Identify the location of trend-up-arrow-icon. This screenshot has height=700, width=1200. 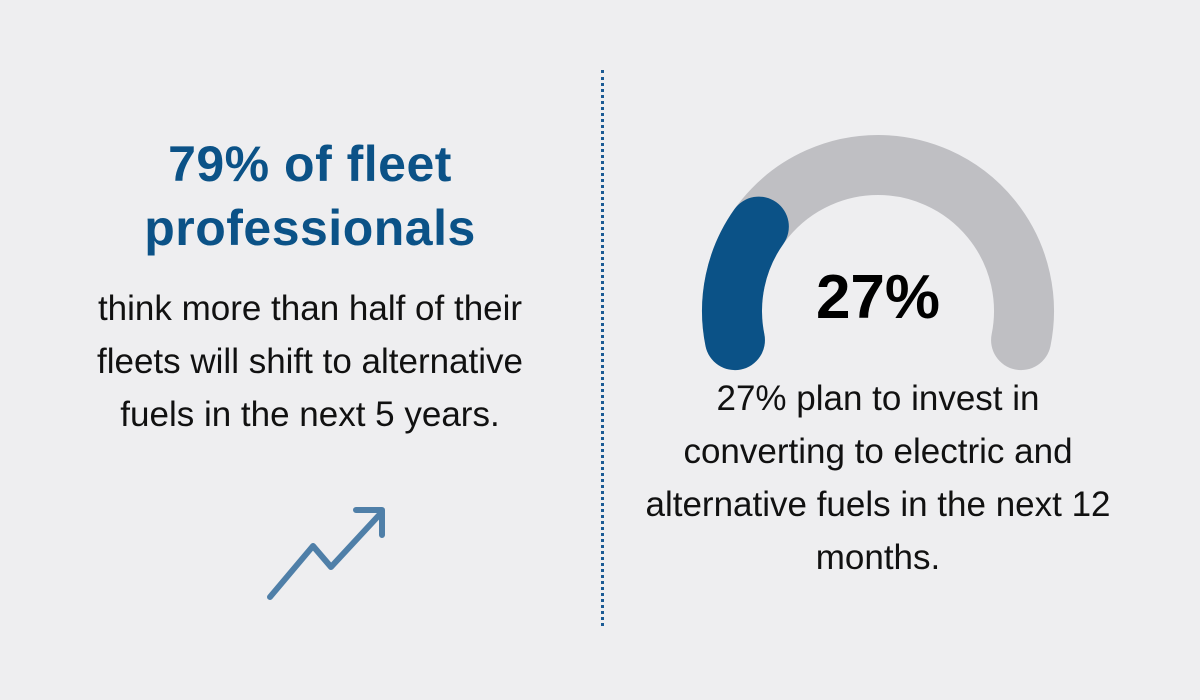
(325, 555).